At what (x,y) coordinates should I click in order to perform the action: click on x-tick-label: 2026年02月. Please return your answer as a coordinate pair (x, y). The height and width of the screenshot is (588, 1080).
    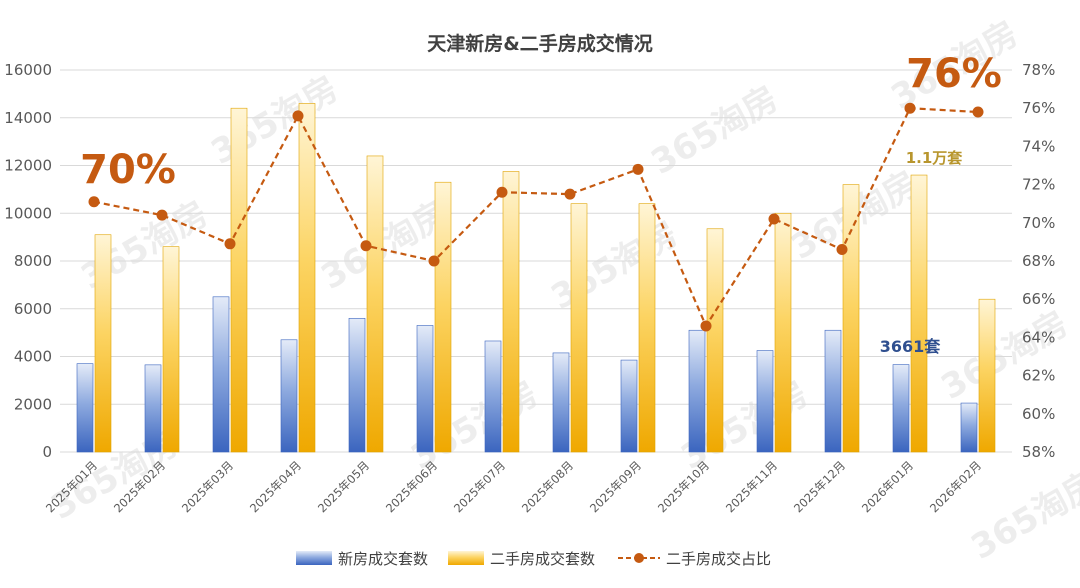
    Looking at the image, I should click on (955, 486).